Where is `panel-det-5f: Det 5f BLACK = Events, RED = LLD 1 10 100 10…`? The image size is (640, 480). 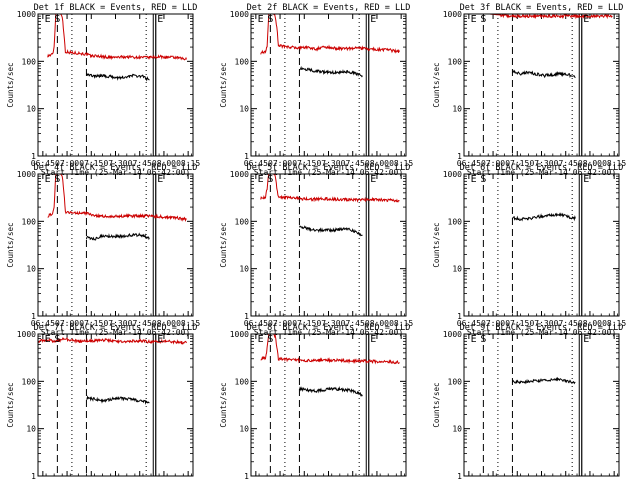
panel-det-5f: Det 5f BLACK = Events, RED = LLD 1 10 100 10… is located at coordinates (316, 250).